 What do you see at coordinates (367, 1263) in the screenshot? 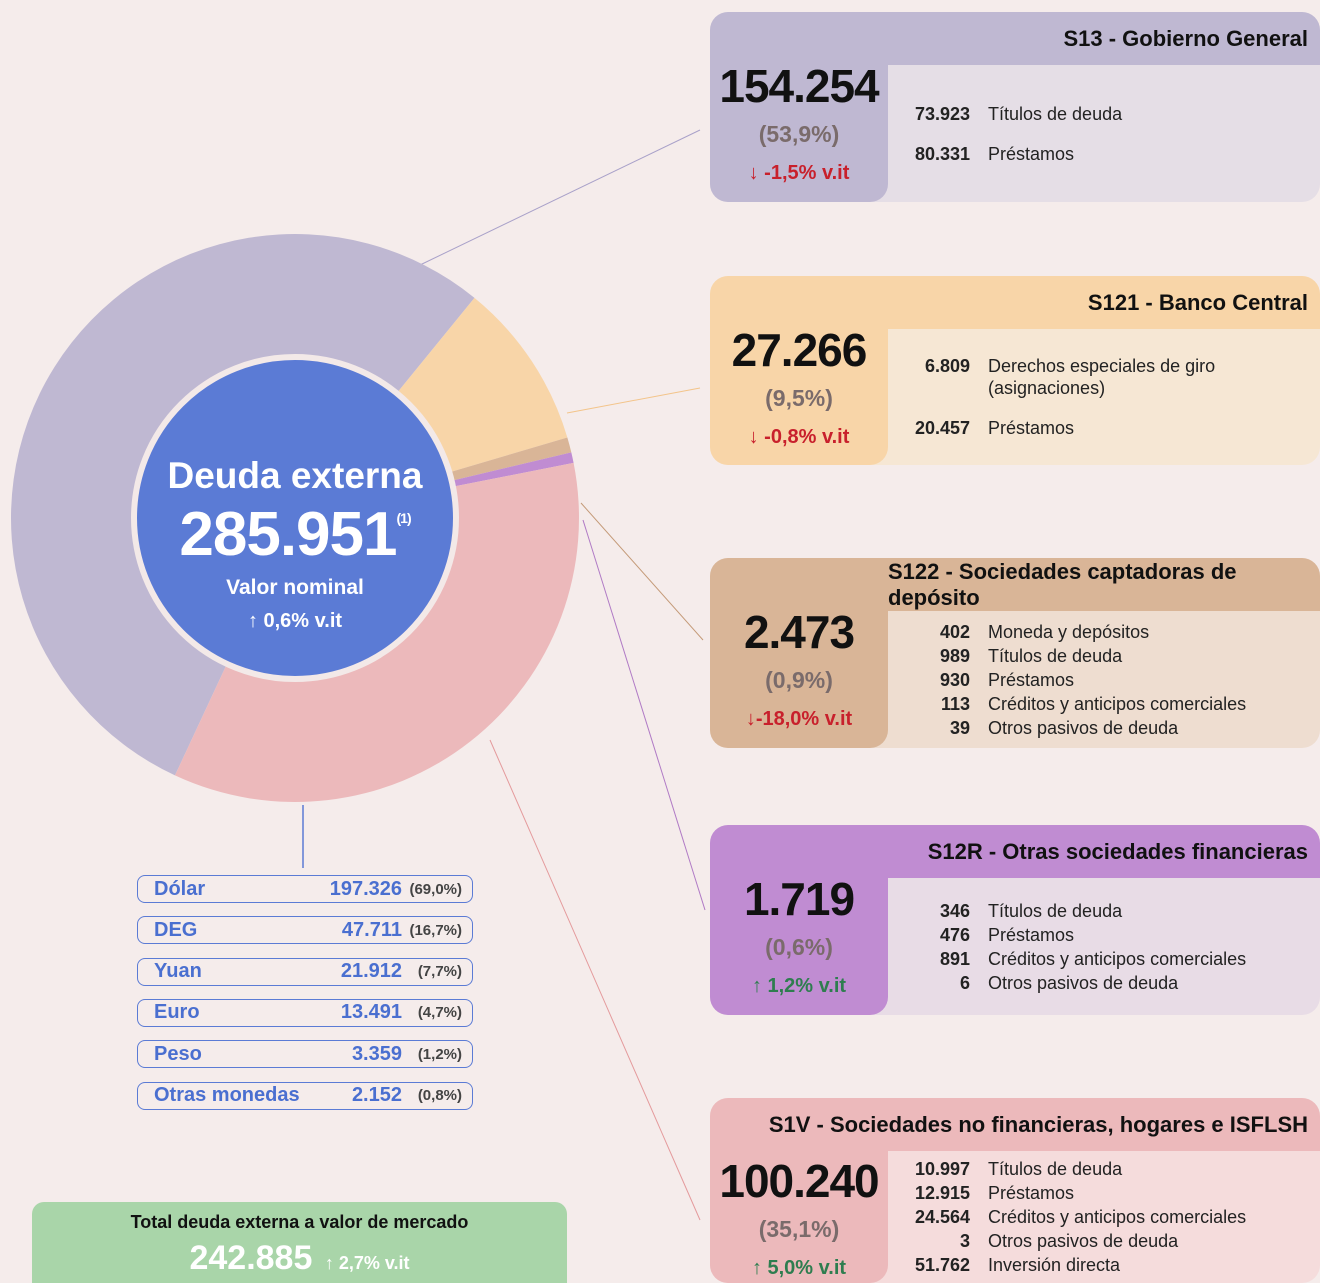
I see `market-change: ↑ 2,7% v.it` at bounding box center [367, 1263].